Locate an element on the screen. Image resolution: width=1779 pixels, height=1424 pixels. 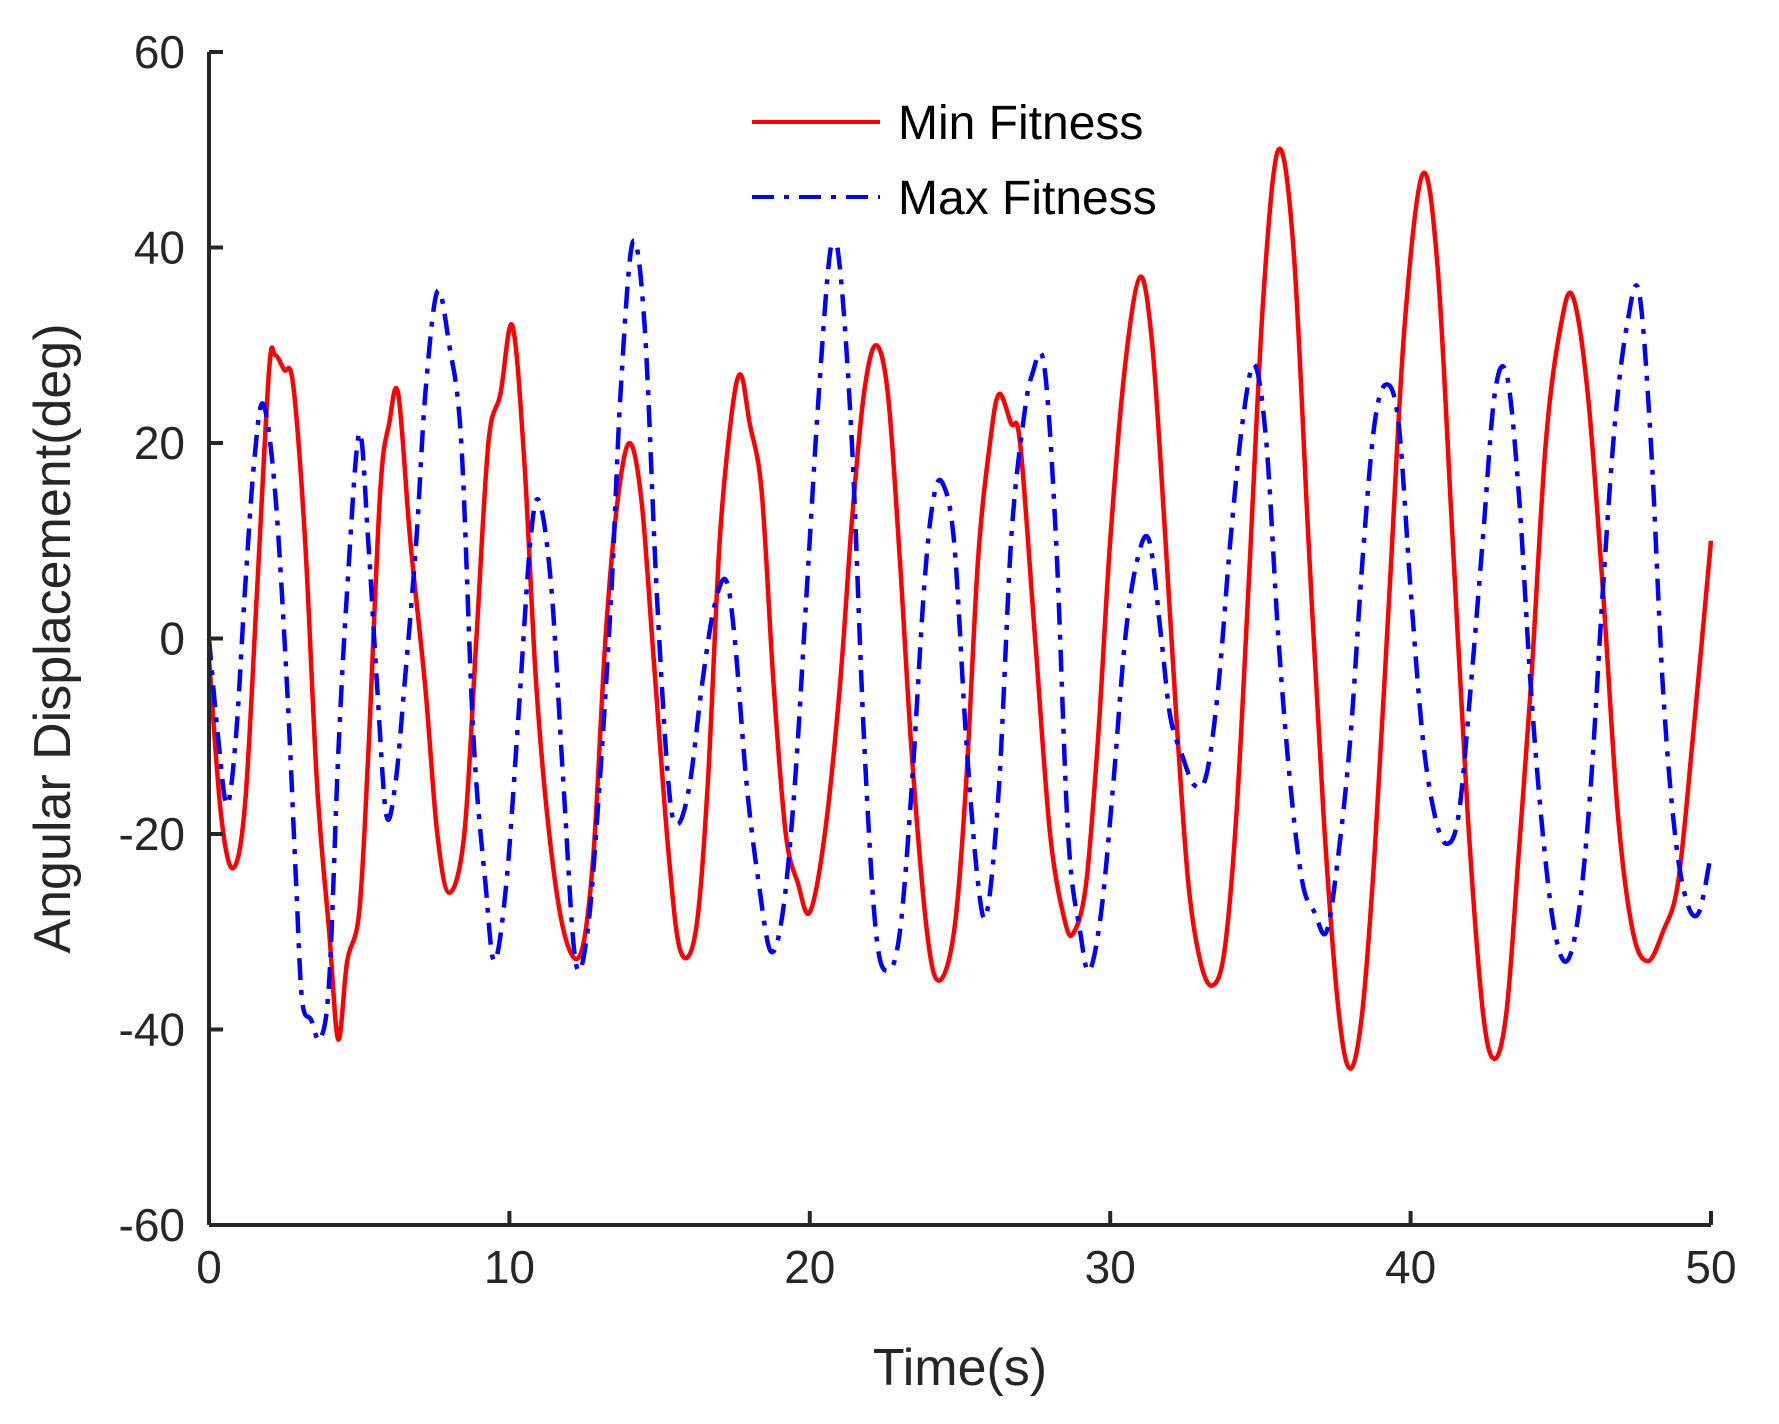
legend-box is located at coordinates (980, 165).